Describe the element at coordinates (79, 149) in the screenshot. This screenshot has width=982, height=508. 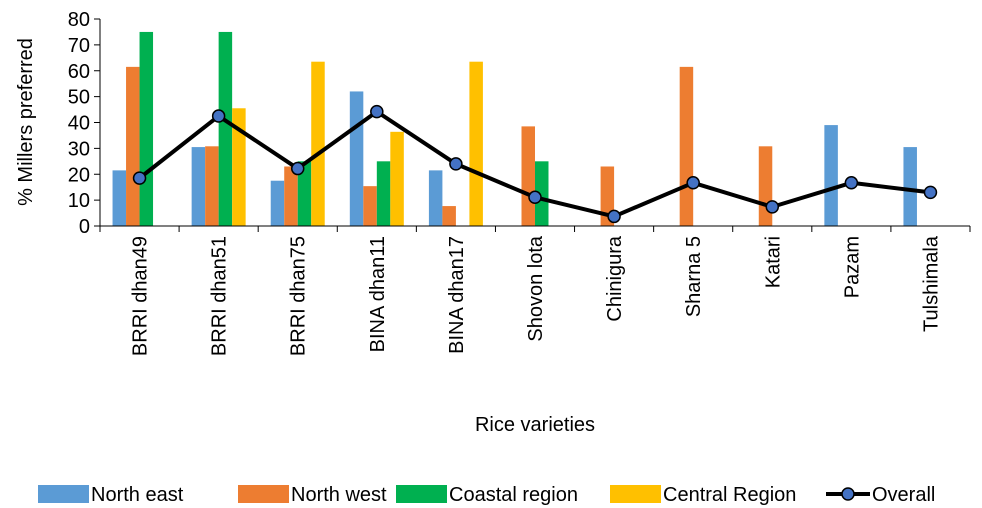
I see `y-tick-label: 30` at that location.